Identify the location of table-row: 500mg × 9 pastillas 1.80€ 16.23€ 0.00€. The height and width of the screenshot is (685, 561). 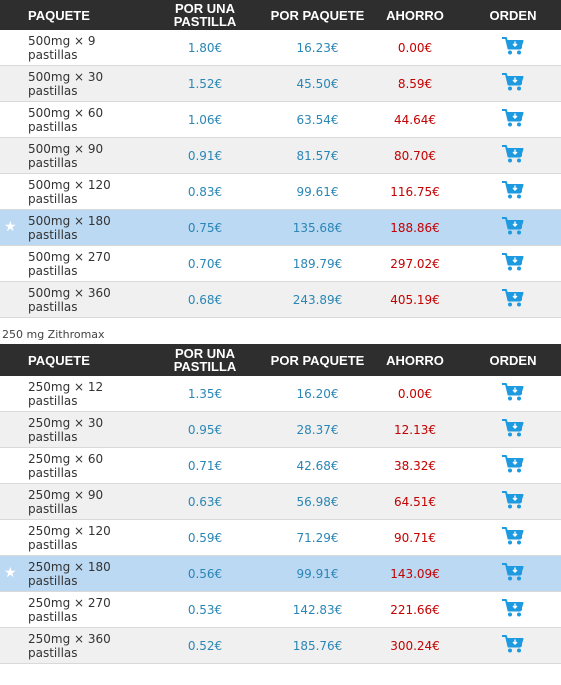
(280, 48).